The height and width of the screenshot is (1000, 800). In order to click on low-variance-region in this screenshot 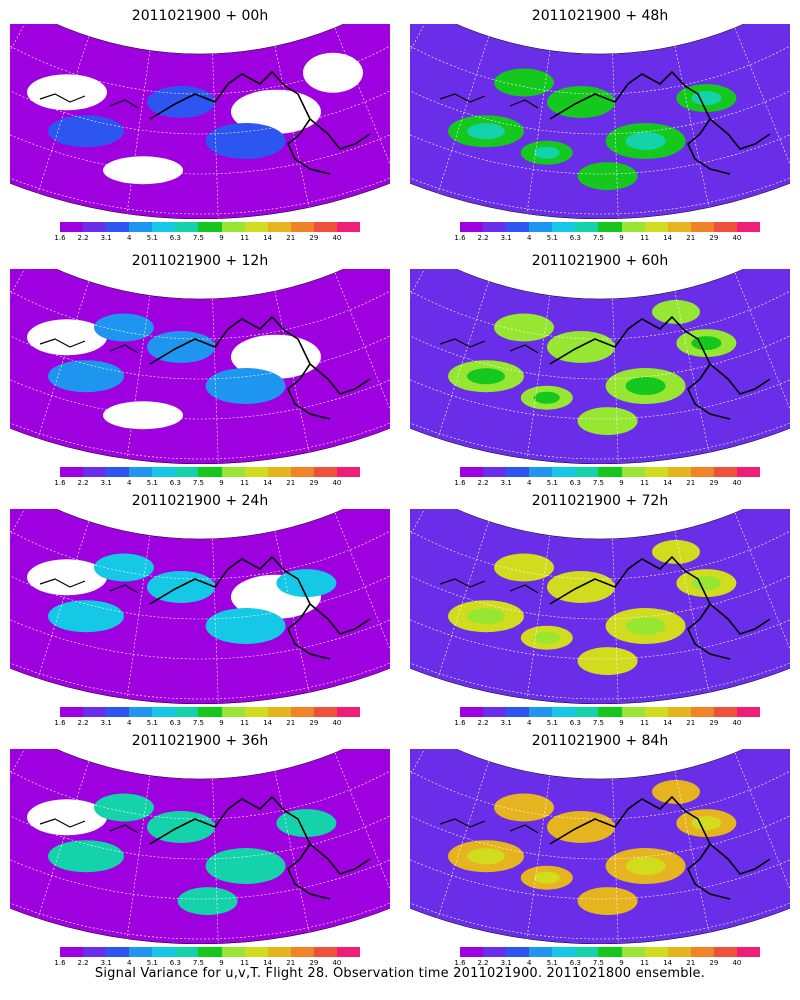, I will do `click(67, 92)`.